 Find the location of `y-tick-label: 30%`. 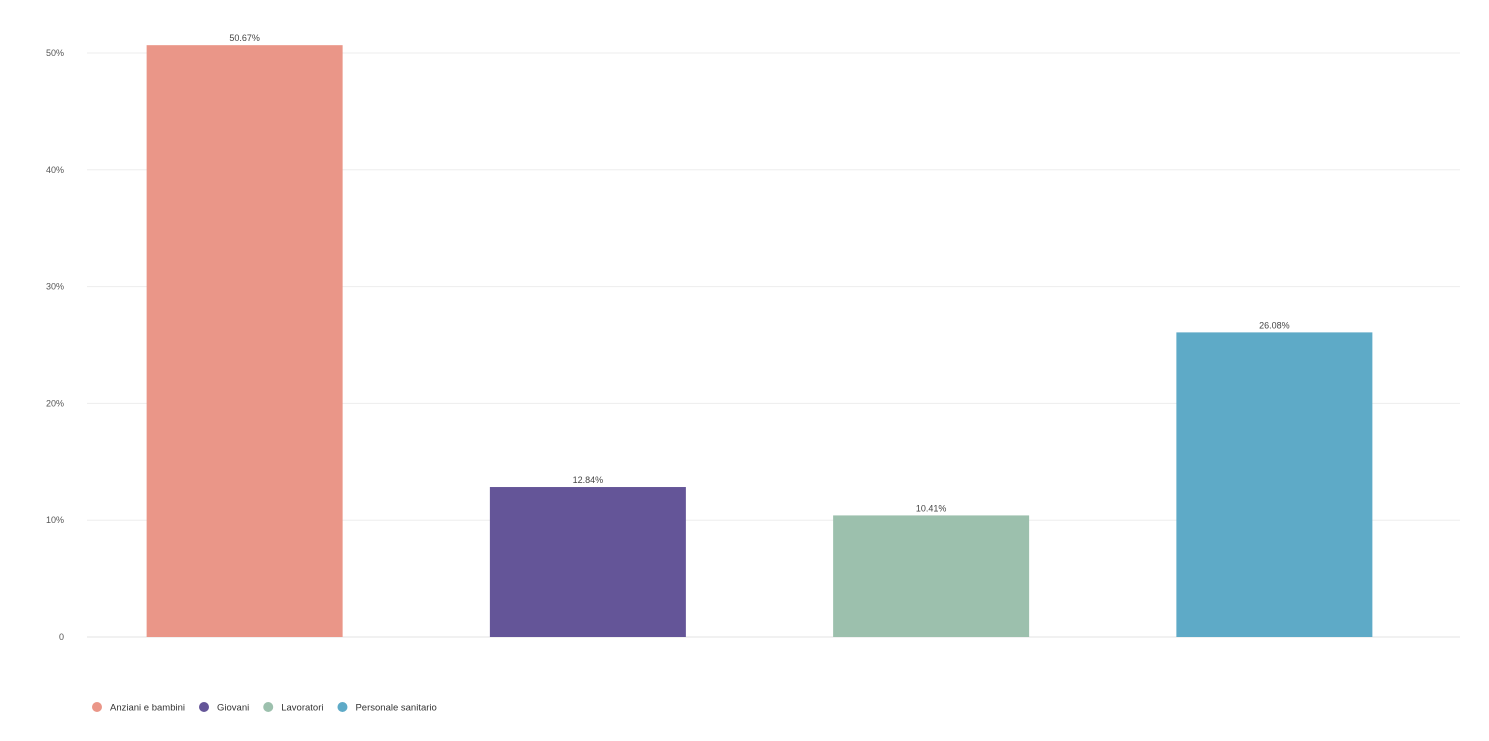

y-tick-label: 30% is located at coordinates (55, 287).